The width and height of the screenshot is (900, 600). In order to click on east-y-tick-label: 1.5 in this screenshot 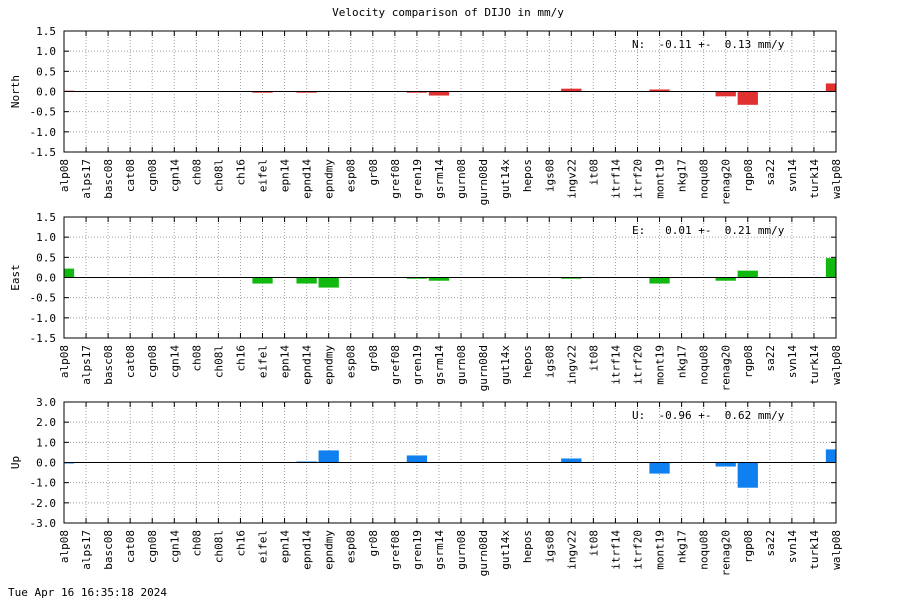, I will do `click(46, 217)`.